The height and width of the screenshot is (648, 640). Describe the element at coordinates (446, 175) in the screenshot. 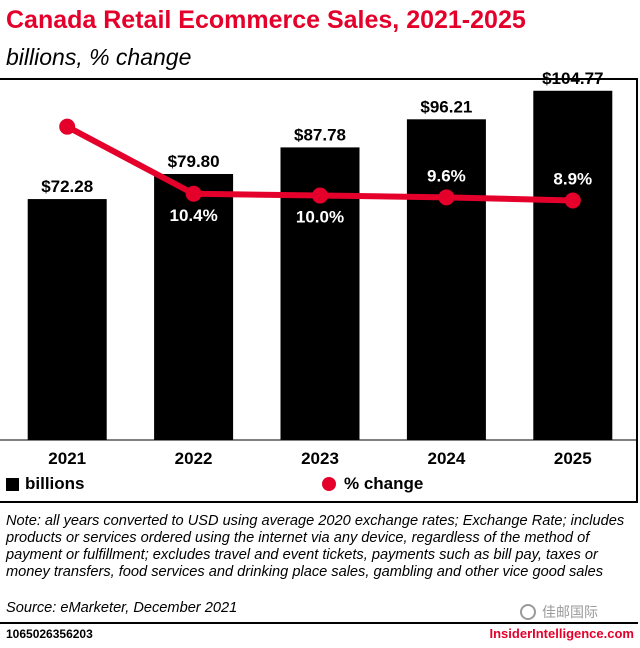

I see `change-value-label: 9.6%` at that location.